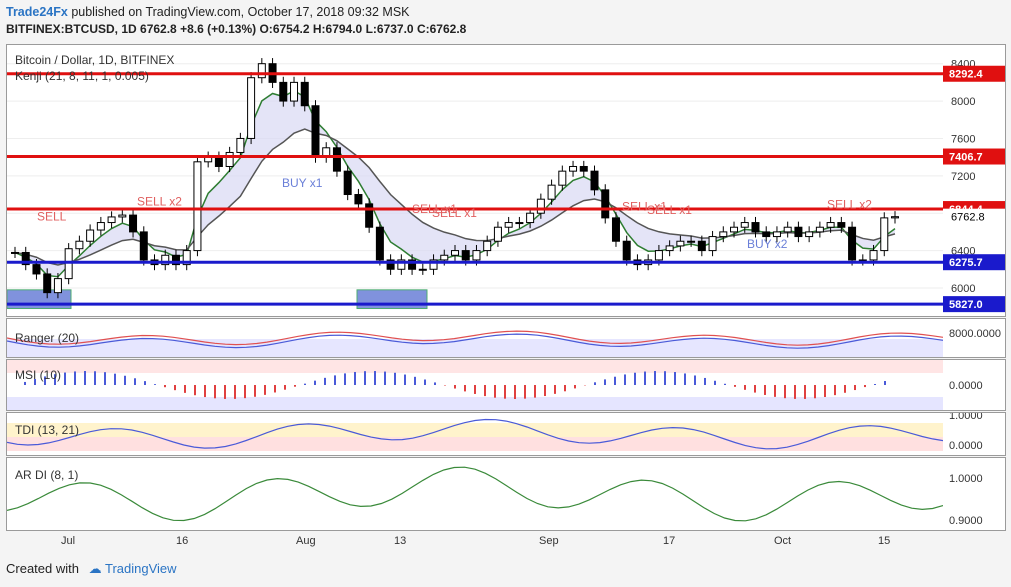 The height and width of the screenshot is (587, 1011). What do you see at coordinates (434, 209) in the screenshot?
I see `signal-annotation: SELL x1` at bounding box center [434, 209].